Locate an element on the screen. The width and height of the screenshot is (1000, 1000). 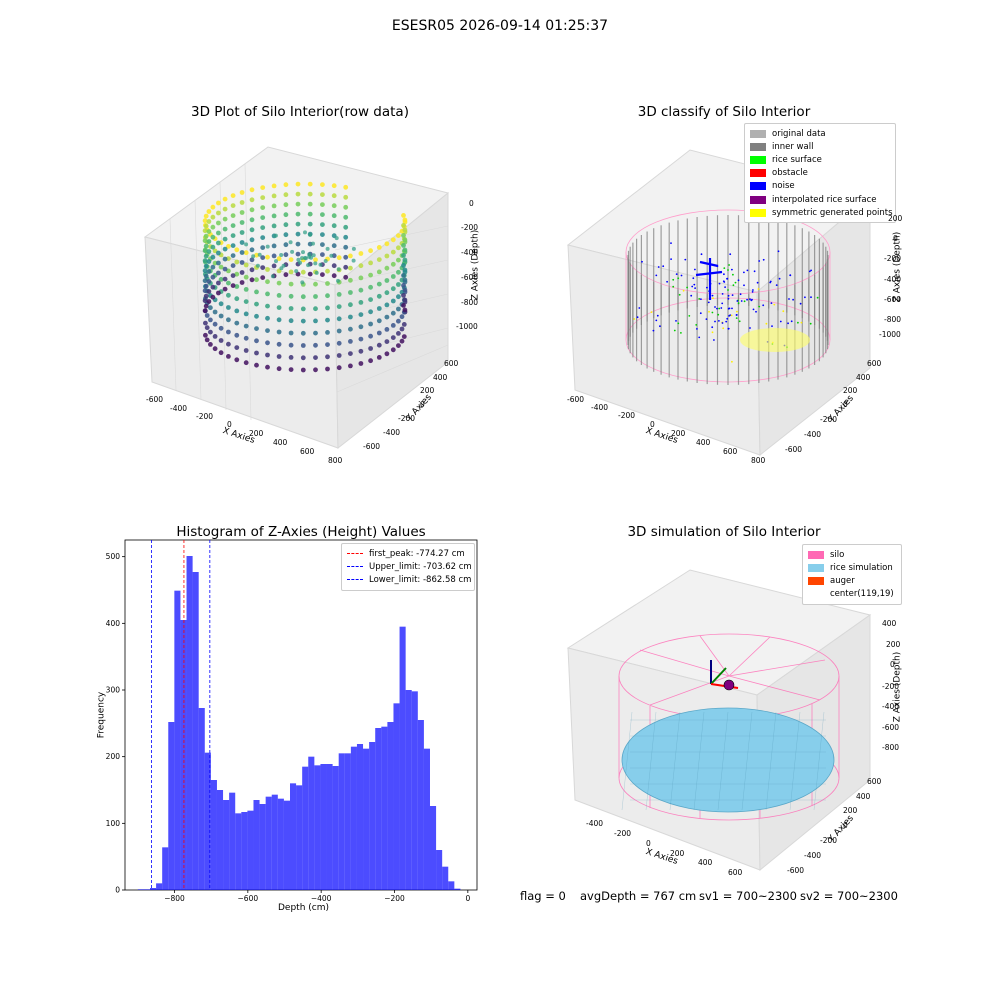
simulation-legend: silo rice simulation auger center(119,19) is located at coordinates (852, 574).